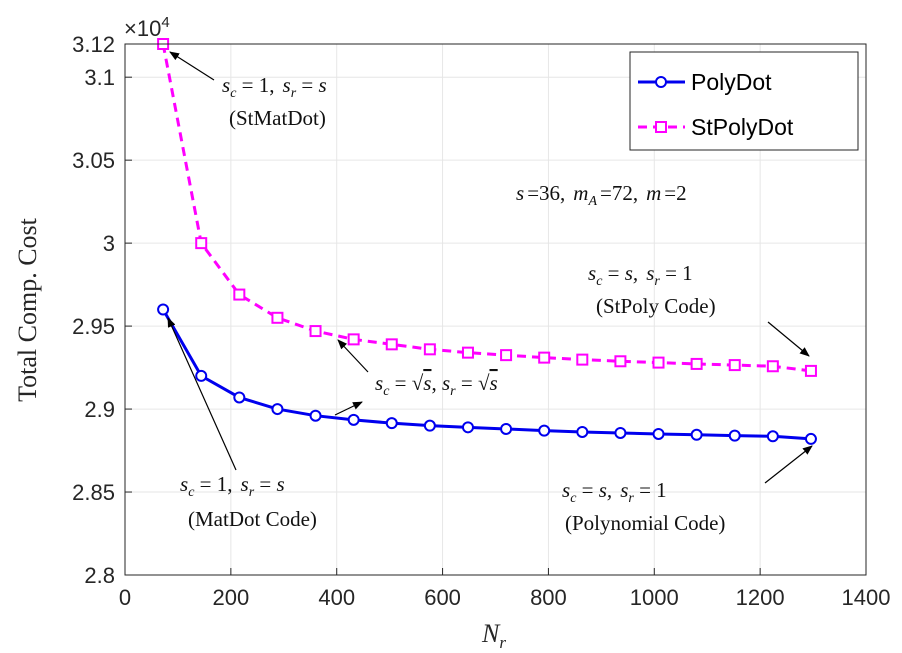 This screenshot has height=653, width=902. I want to click on annotation-matdot: sc = 1, sr = s (MatDot Code), so click(242, 424).